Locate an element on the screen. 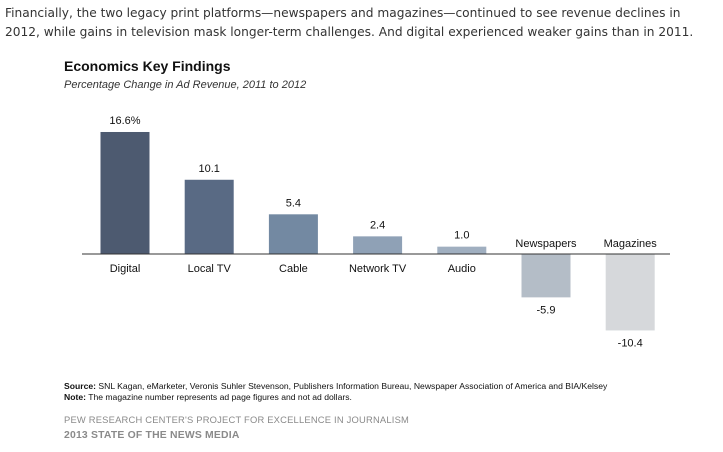 The width and height of the screenshot is (723, 452). value-label: 5.4 is located at coordinates (293, 203).